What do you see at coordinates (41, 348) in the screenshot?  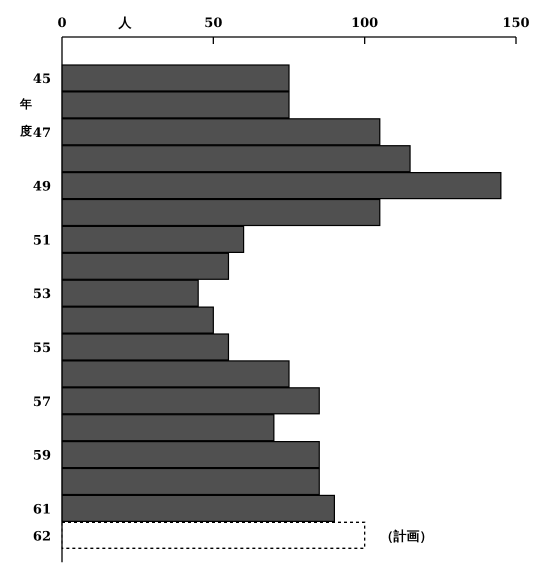 I see `y-tick-label: 55` at bounding box center [41, 348].